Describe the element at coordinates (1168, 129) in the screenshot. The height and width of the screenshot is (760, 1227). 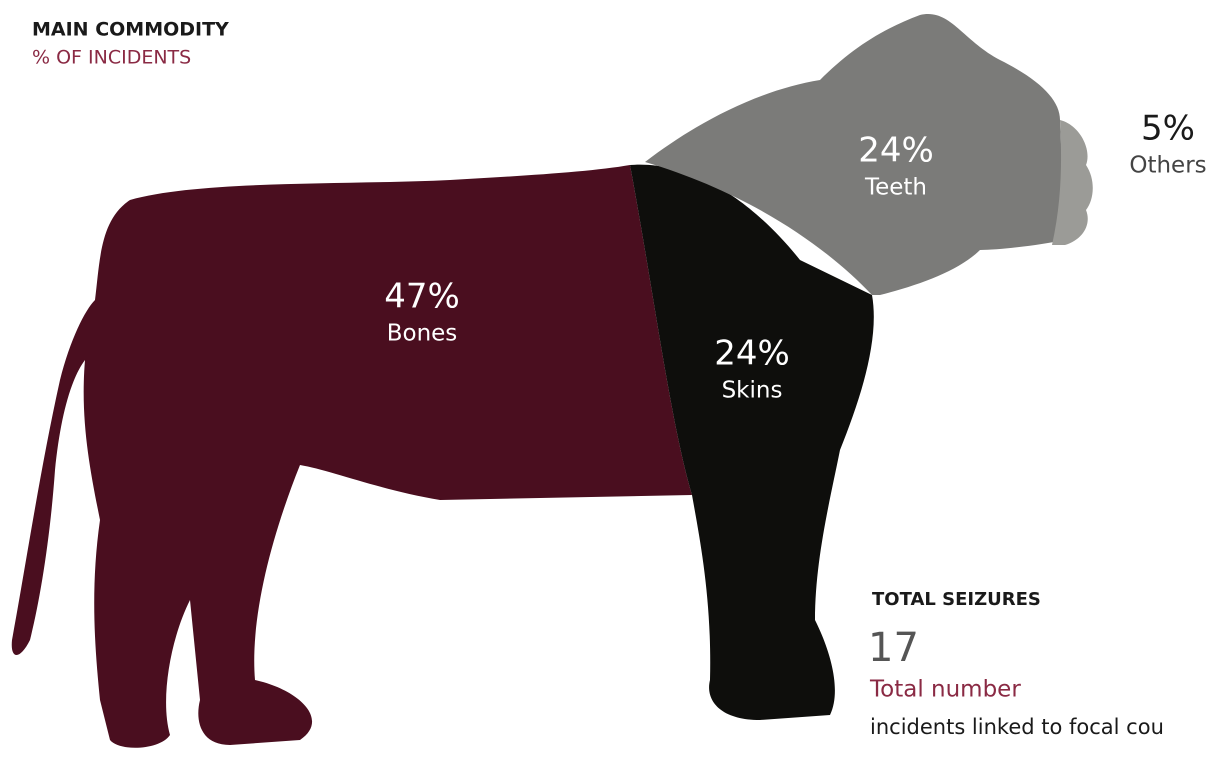
I see `value-label: 5%` at that location.